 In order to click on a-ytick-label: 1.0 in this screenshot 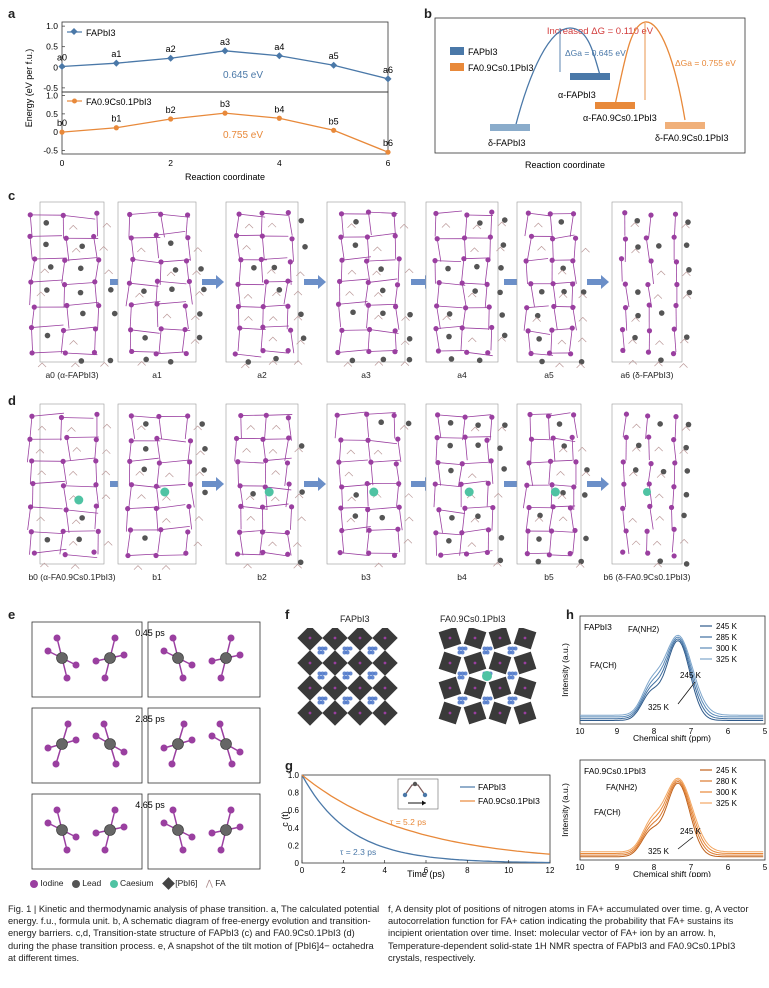, I will do `click(52, 96)`.